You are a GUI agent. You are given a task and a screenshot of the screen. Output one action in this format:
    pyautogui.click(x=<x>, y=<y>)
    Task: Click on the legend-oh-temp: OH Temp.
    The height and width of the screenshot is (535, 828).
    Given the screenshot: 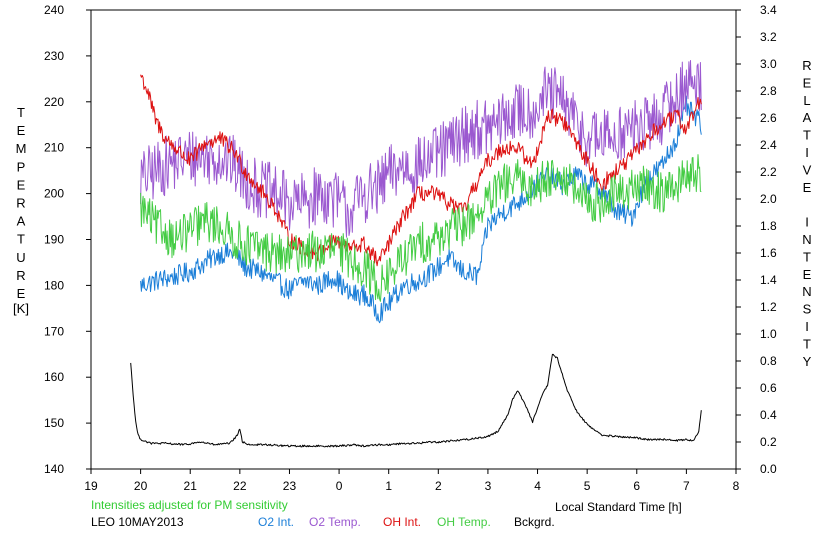 What is the action you would take?
    pyautogui.click(x=464, y=522)
    